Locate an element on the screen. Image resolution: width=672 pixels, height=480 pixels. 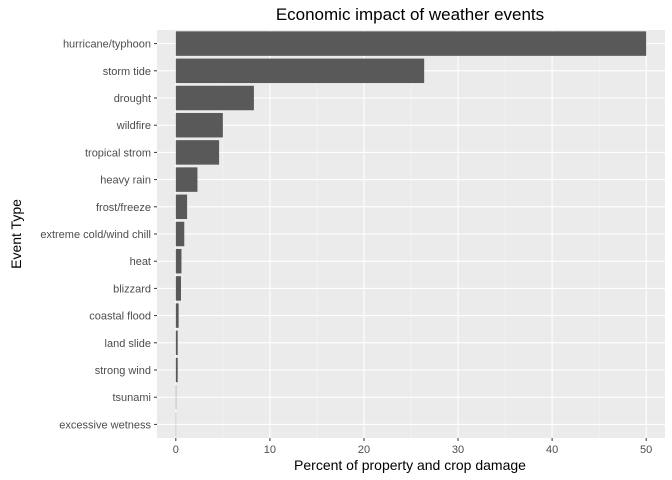
x-tick-label: 40 is located at coordinates (552, 450).